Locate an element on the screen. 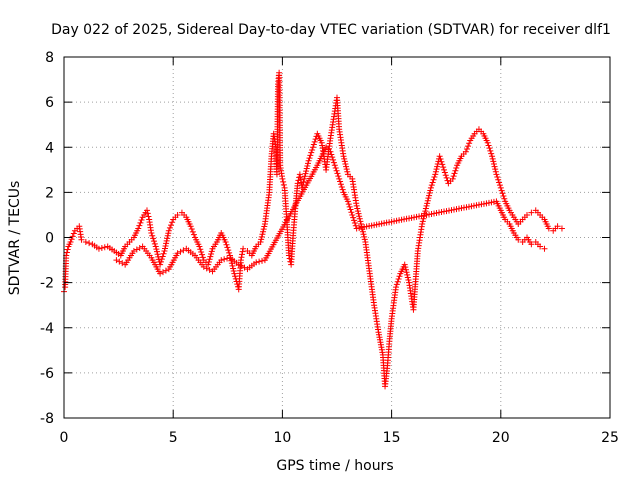  y-tick-label: 4 is located at coordinates (49, 148).